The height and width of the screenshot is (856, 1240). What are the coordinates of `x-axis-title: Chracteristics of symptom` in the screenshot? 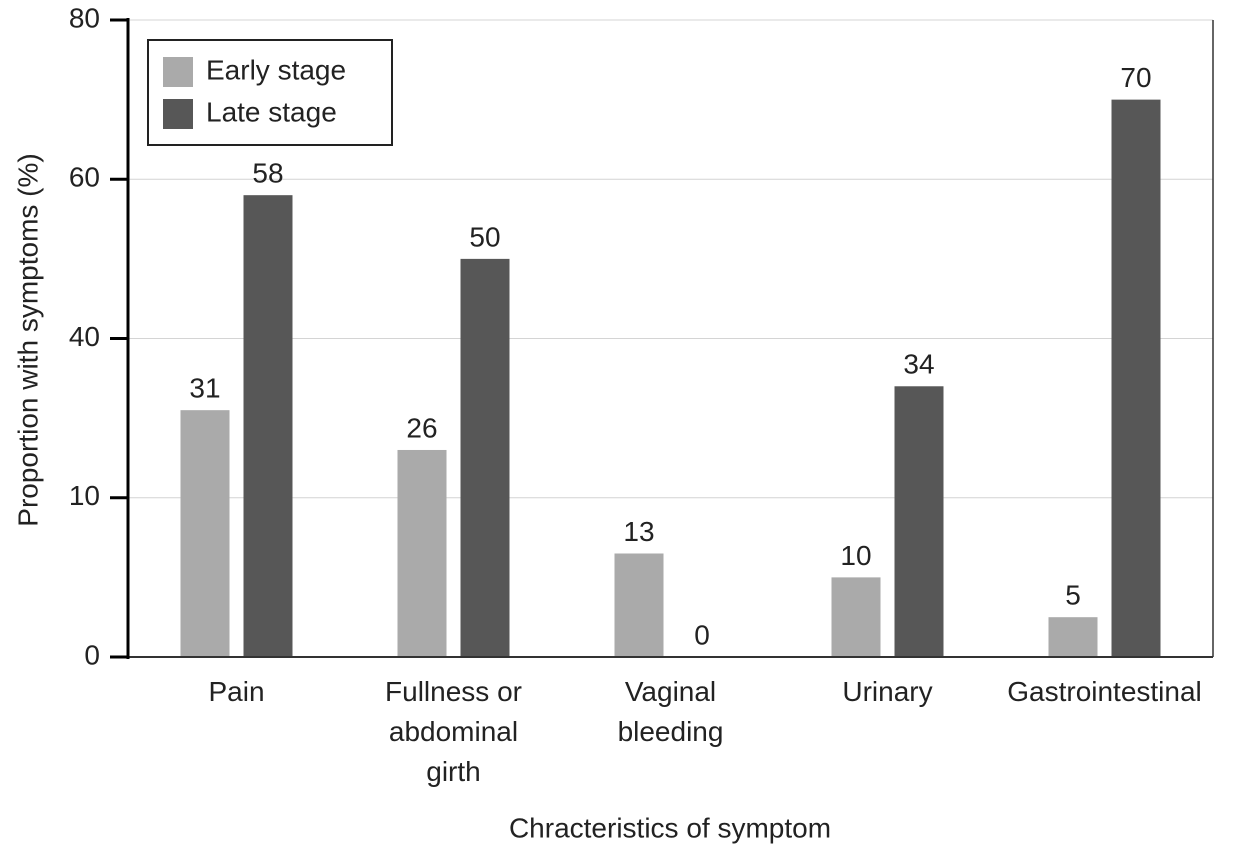 It's located at (670, 827).